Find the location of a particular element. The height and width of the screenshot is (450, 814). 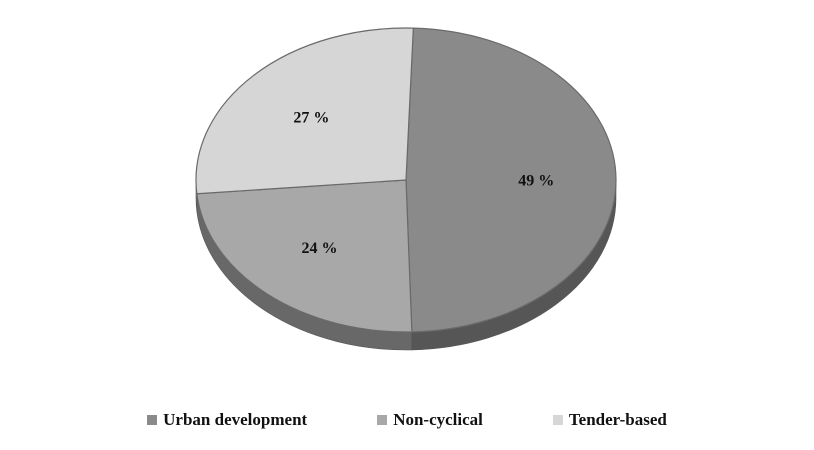

legend-item-tender-based: Tender-based is located at coordinates (609, 420).